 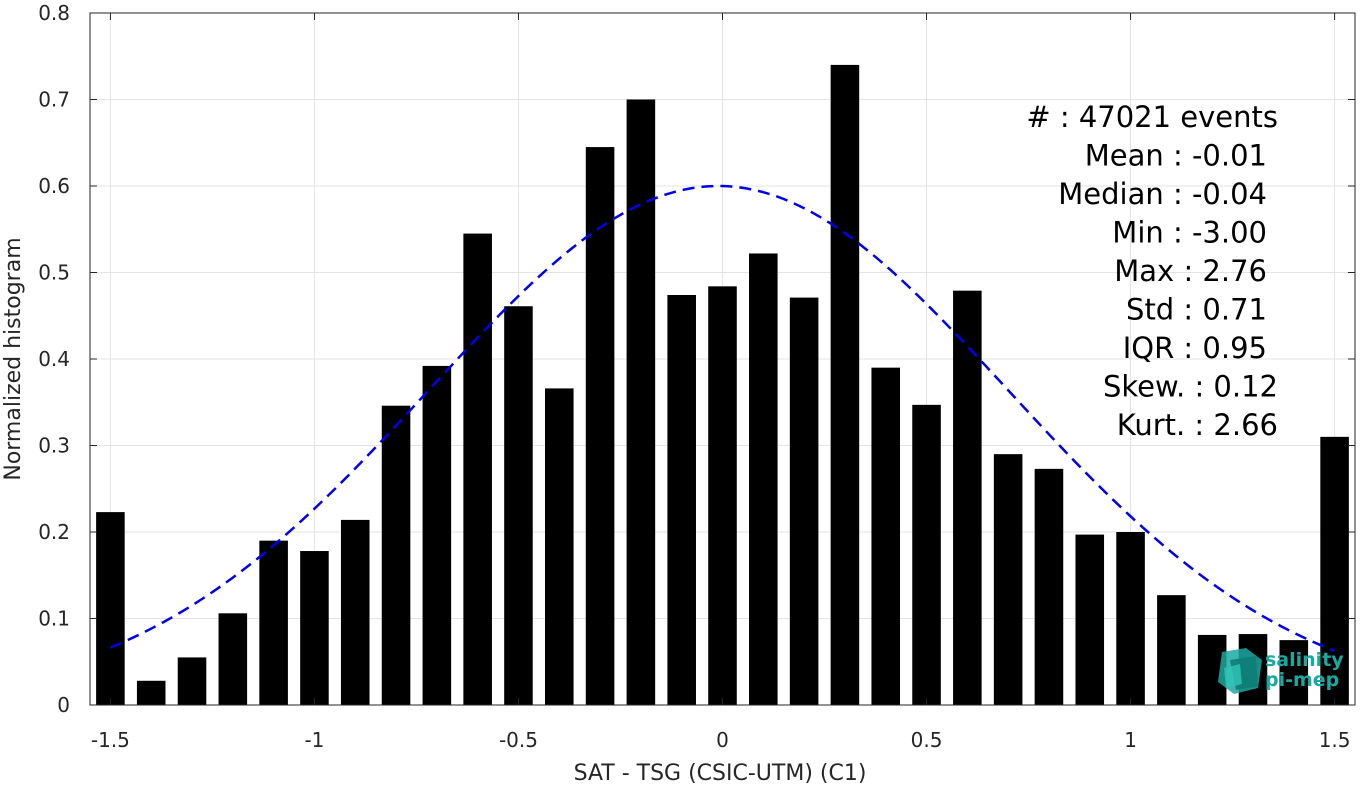 What do you see at coordinates (1240, 671) in the screenshot?
I see `cube-logo-icon` at bounding box center [1240, 671].